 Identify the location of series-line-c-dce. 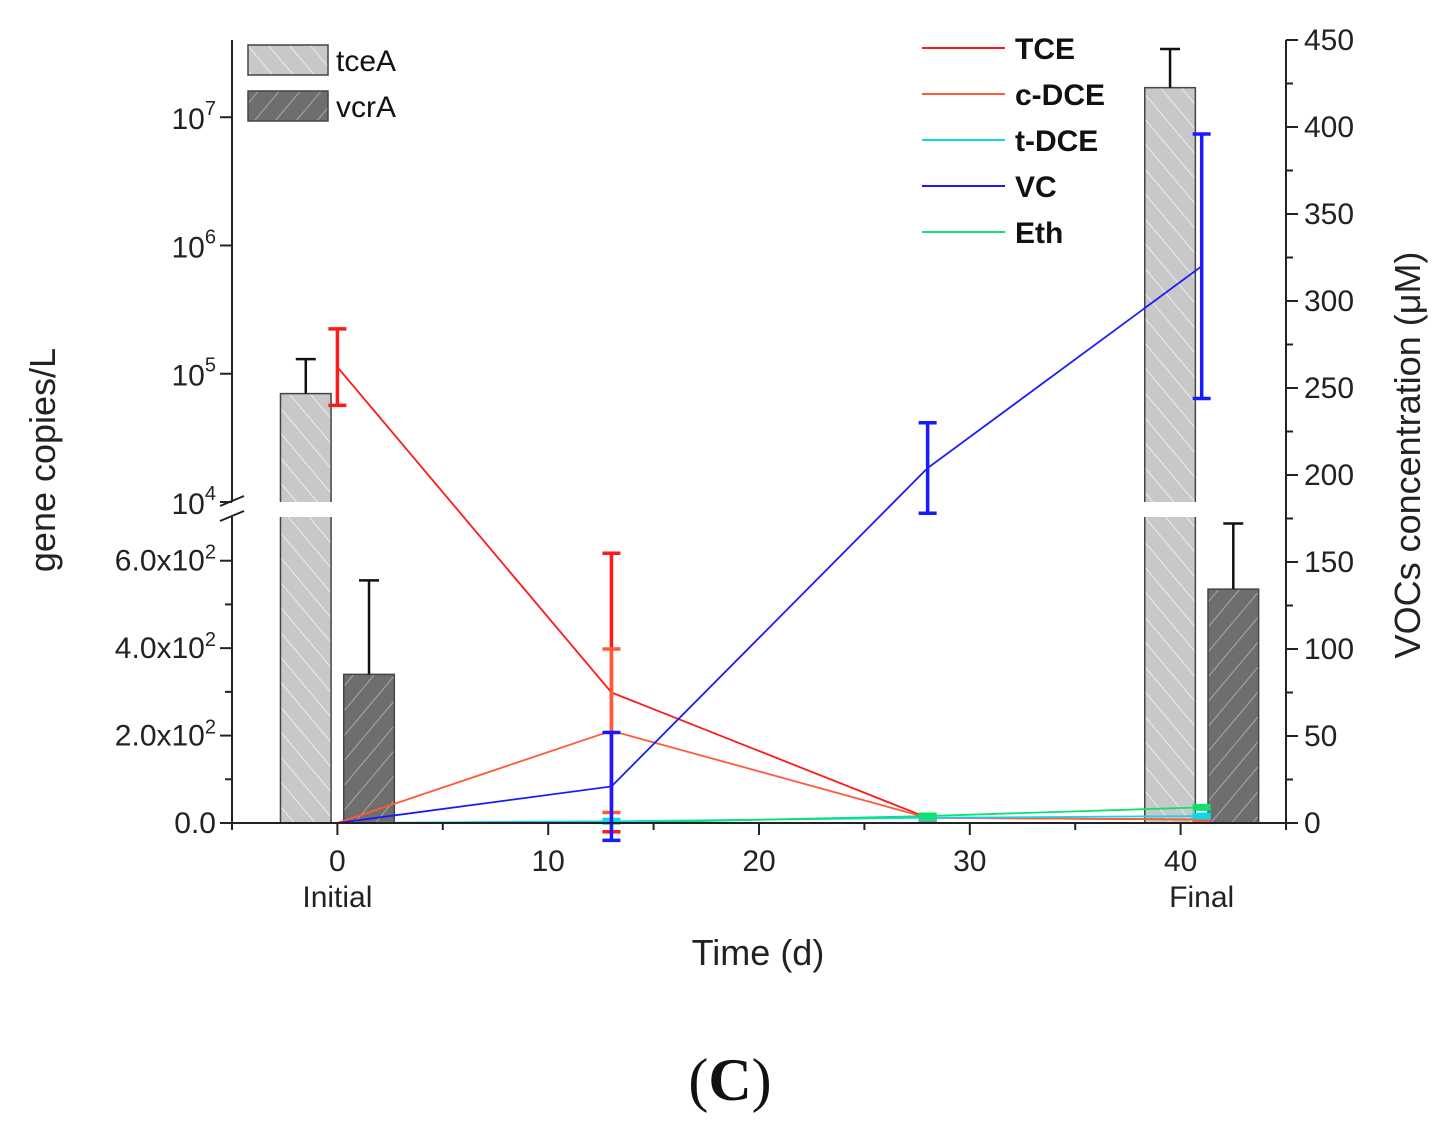
(769, 776).